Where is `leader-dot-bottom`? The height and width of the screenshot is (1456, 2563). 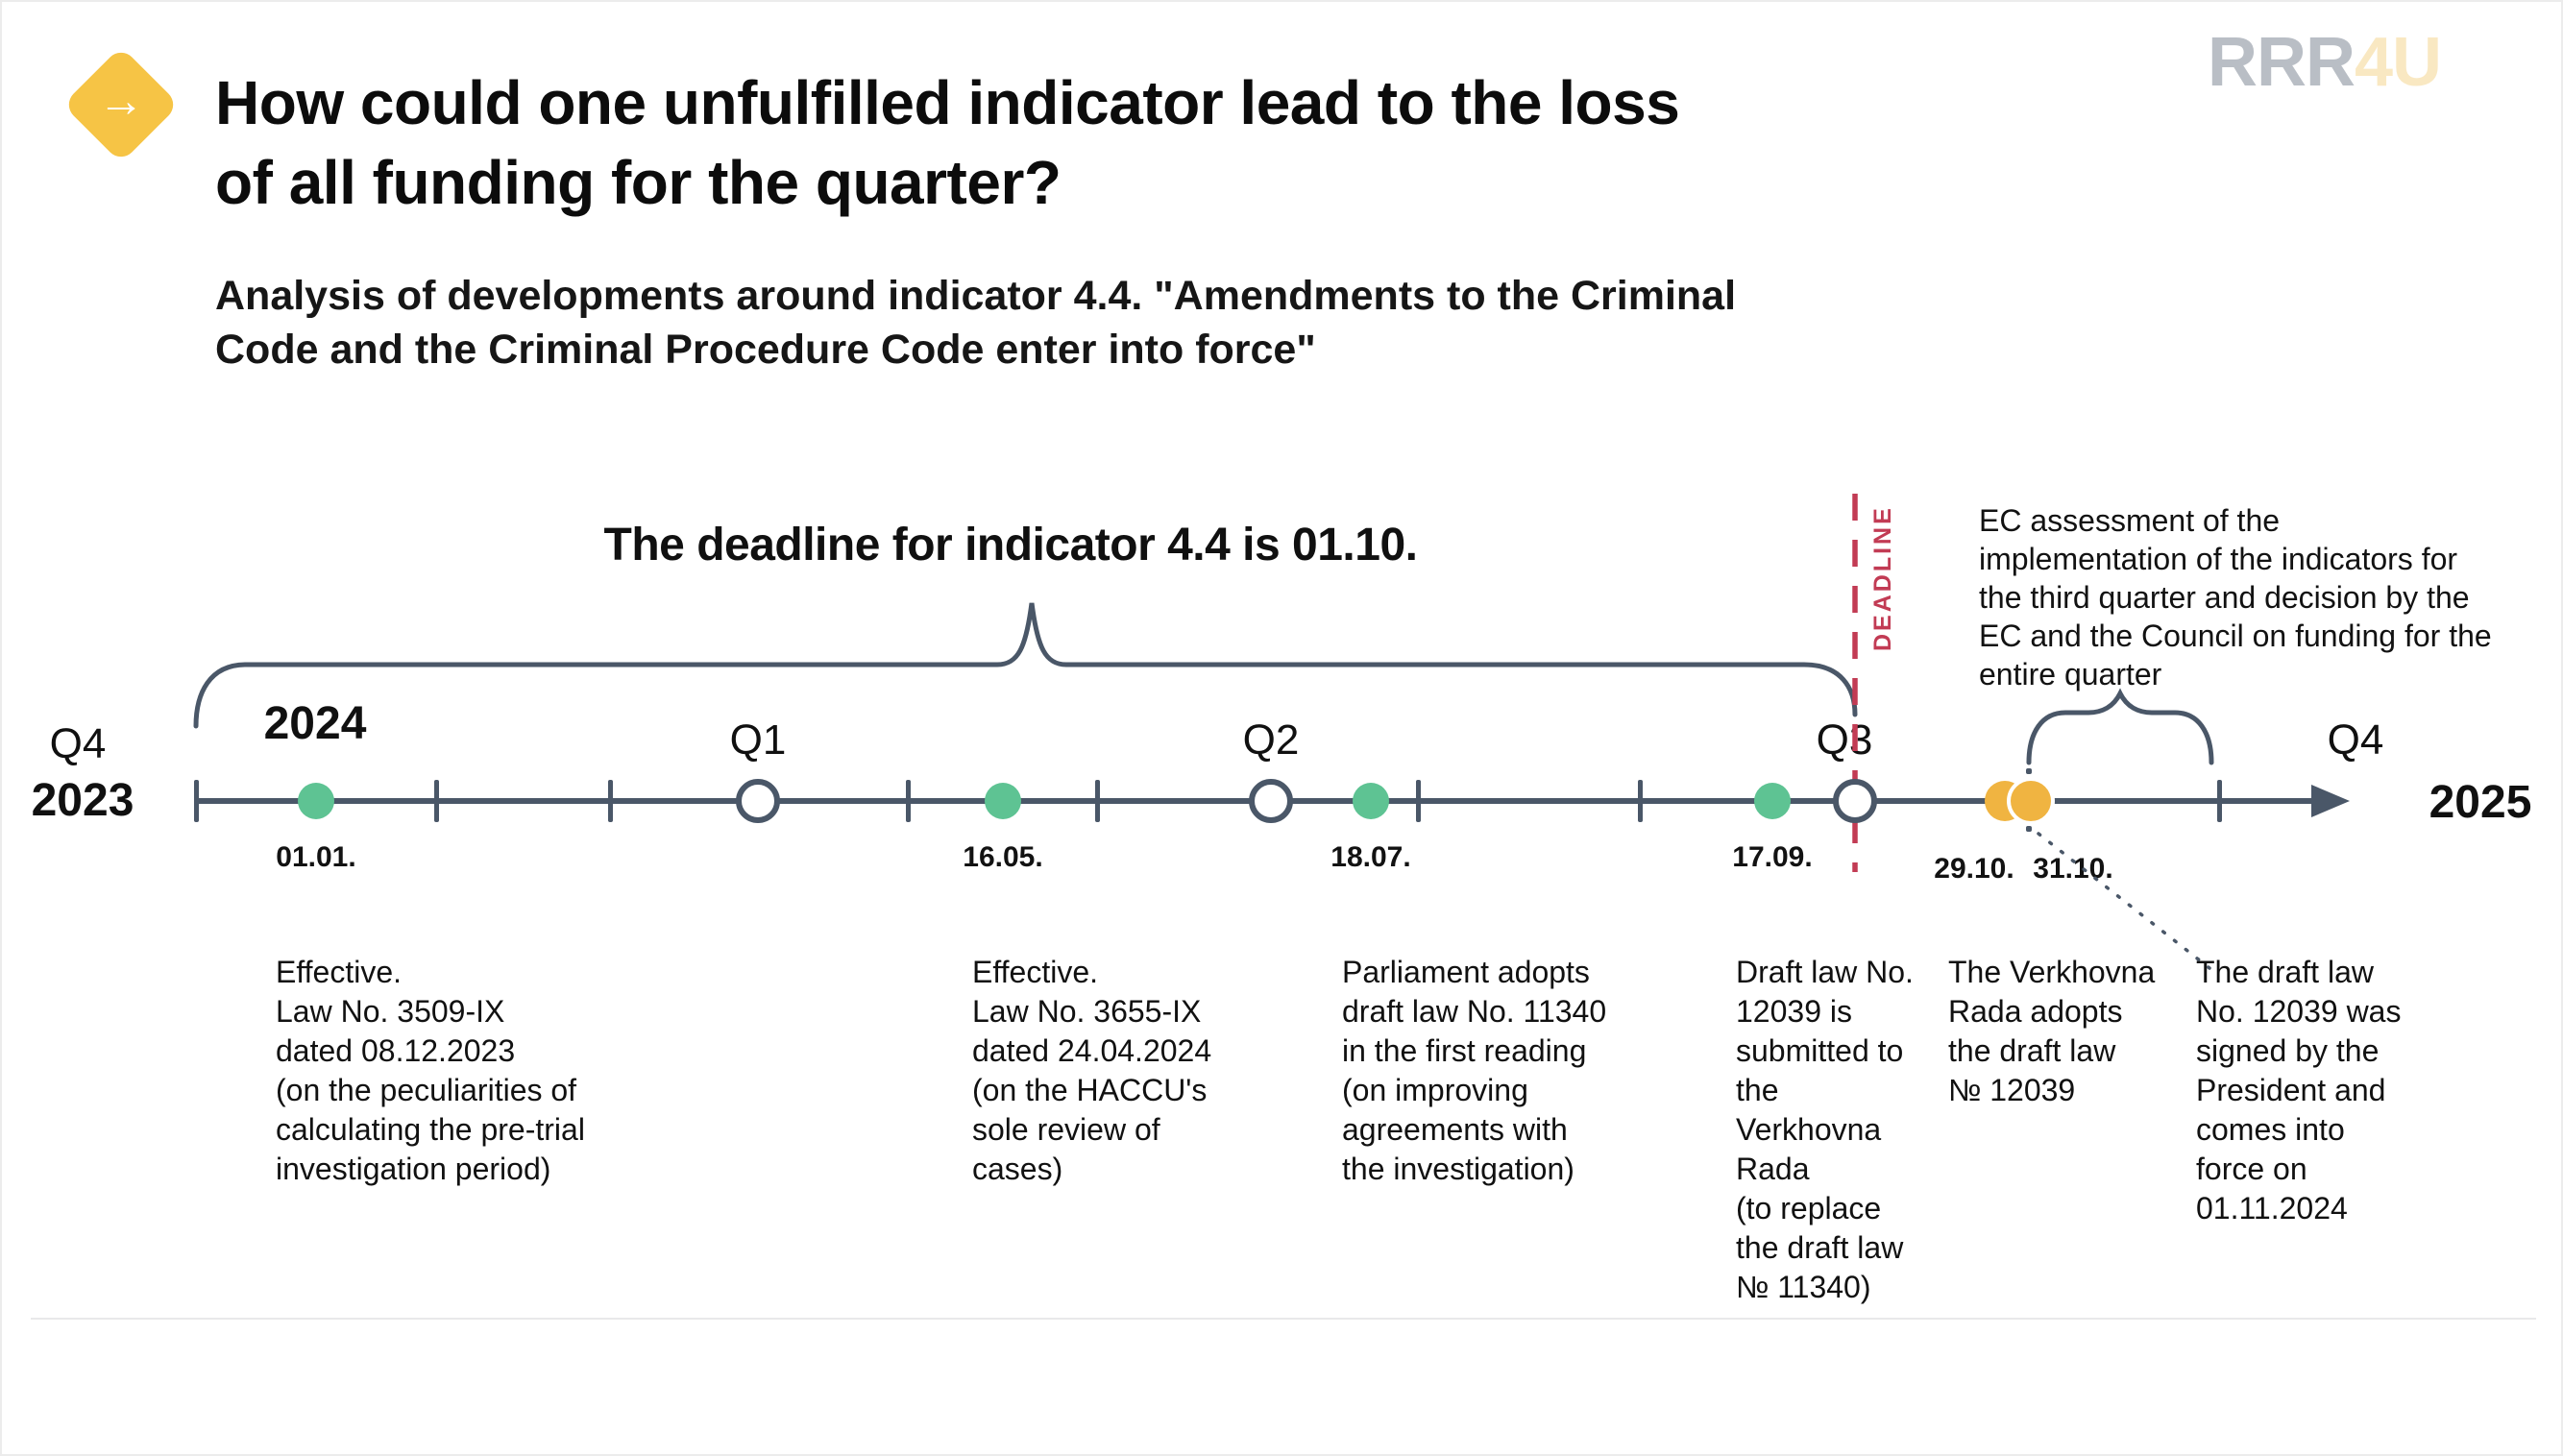
leader-dot-bottom is located at coordinates (2029, 829).